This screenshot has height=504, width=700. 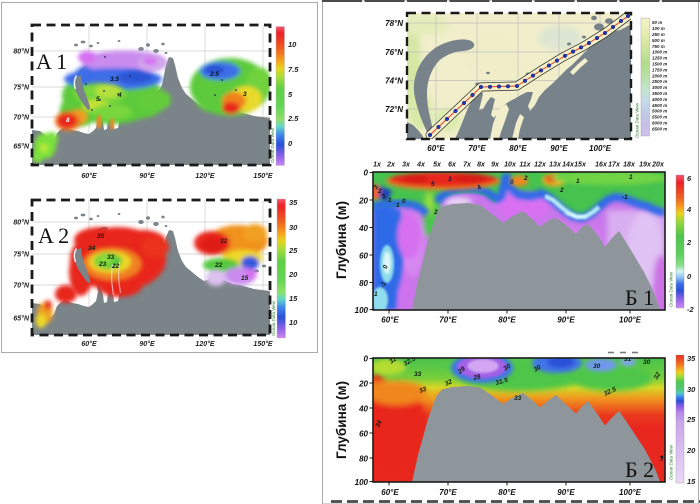 What do you see at coordinates (690, 309) in the screenshot?
I see `svg-text: -2` at bounding box center [690, 309].